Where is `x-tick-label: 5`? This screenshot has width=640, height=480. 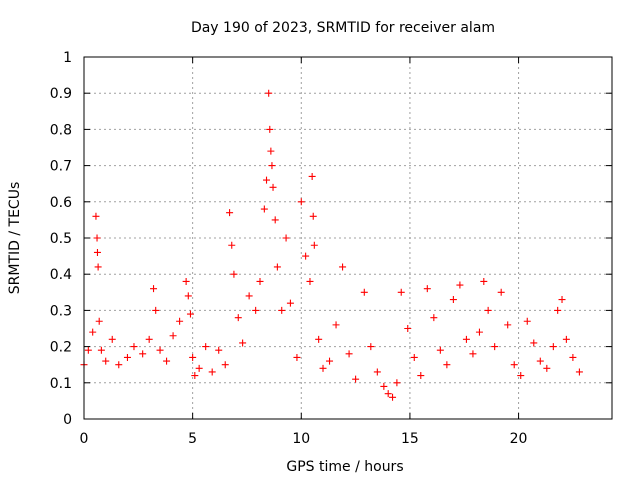
x-tick-label: 5 is located at coordinates (192, 439).